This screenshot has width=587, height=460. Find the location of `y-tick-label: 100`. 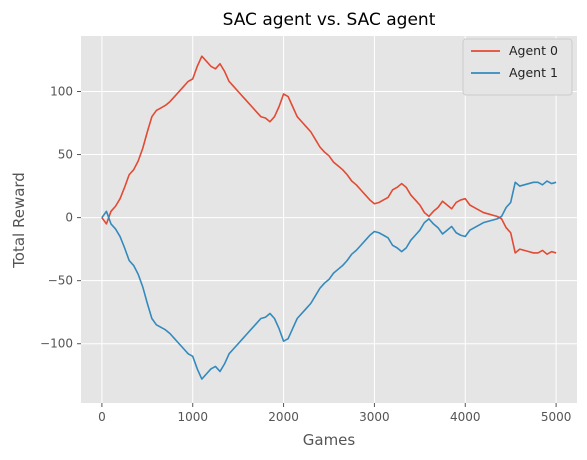

y-tick-label: 100 is located at coordinates (61, 91).